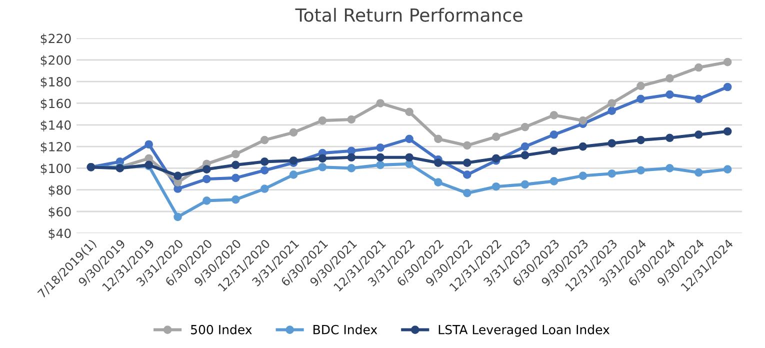  What do you see at coordinates (59, 190) in the screenshot?
I see `y-tick-label: $80` at bounding box center [59, 190].